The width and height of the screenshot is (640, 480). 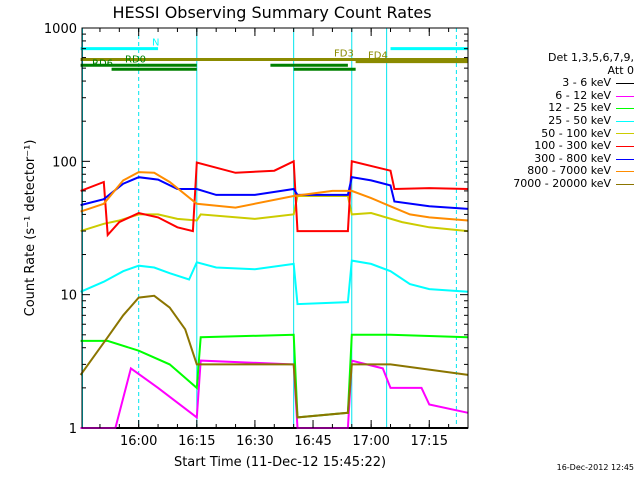 I want to click on legend-entry: 300 - 800 keV, so click(x=556, y=158).